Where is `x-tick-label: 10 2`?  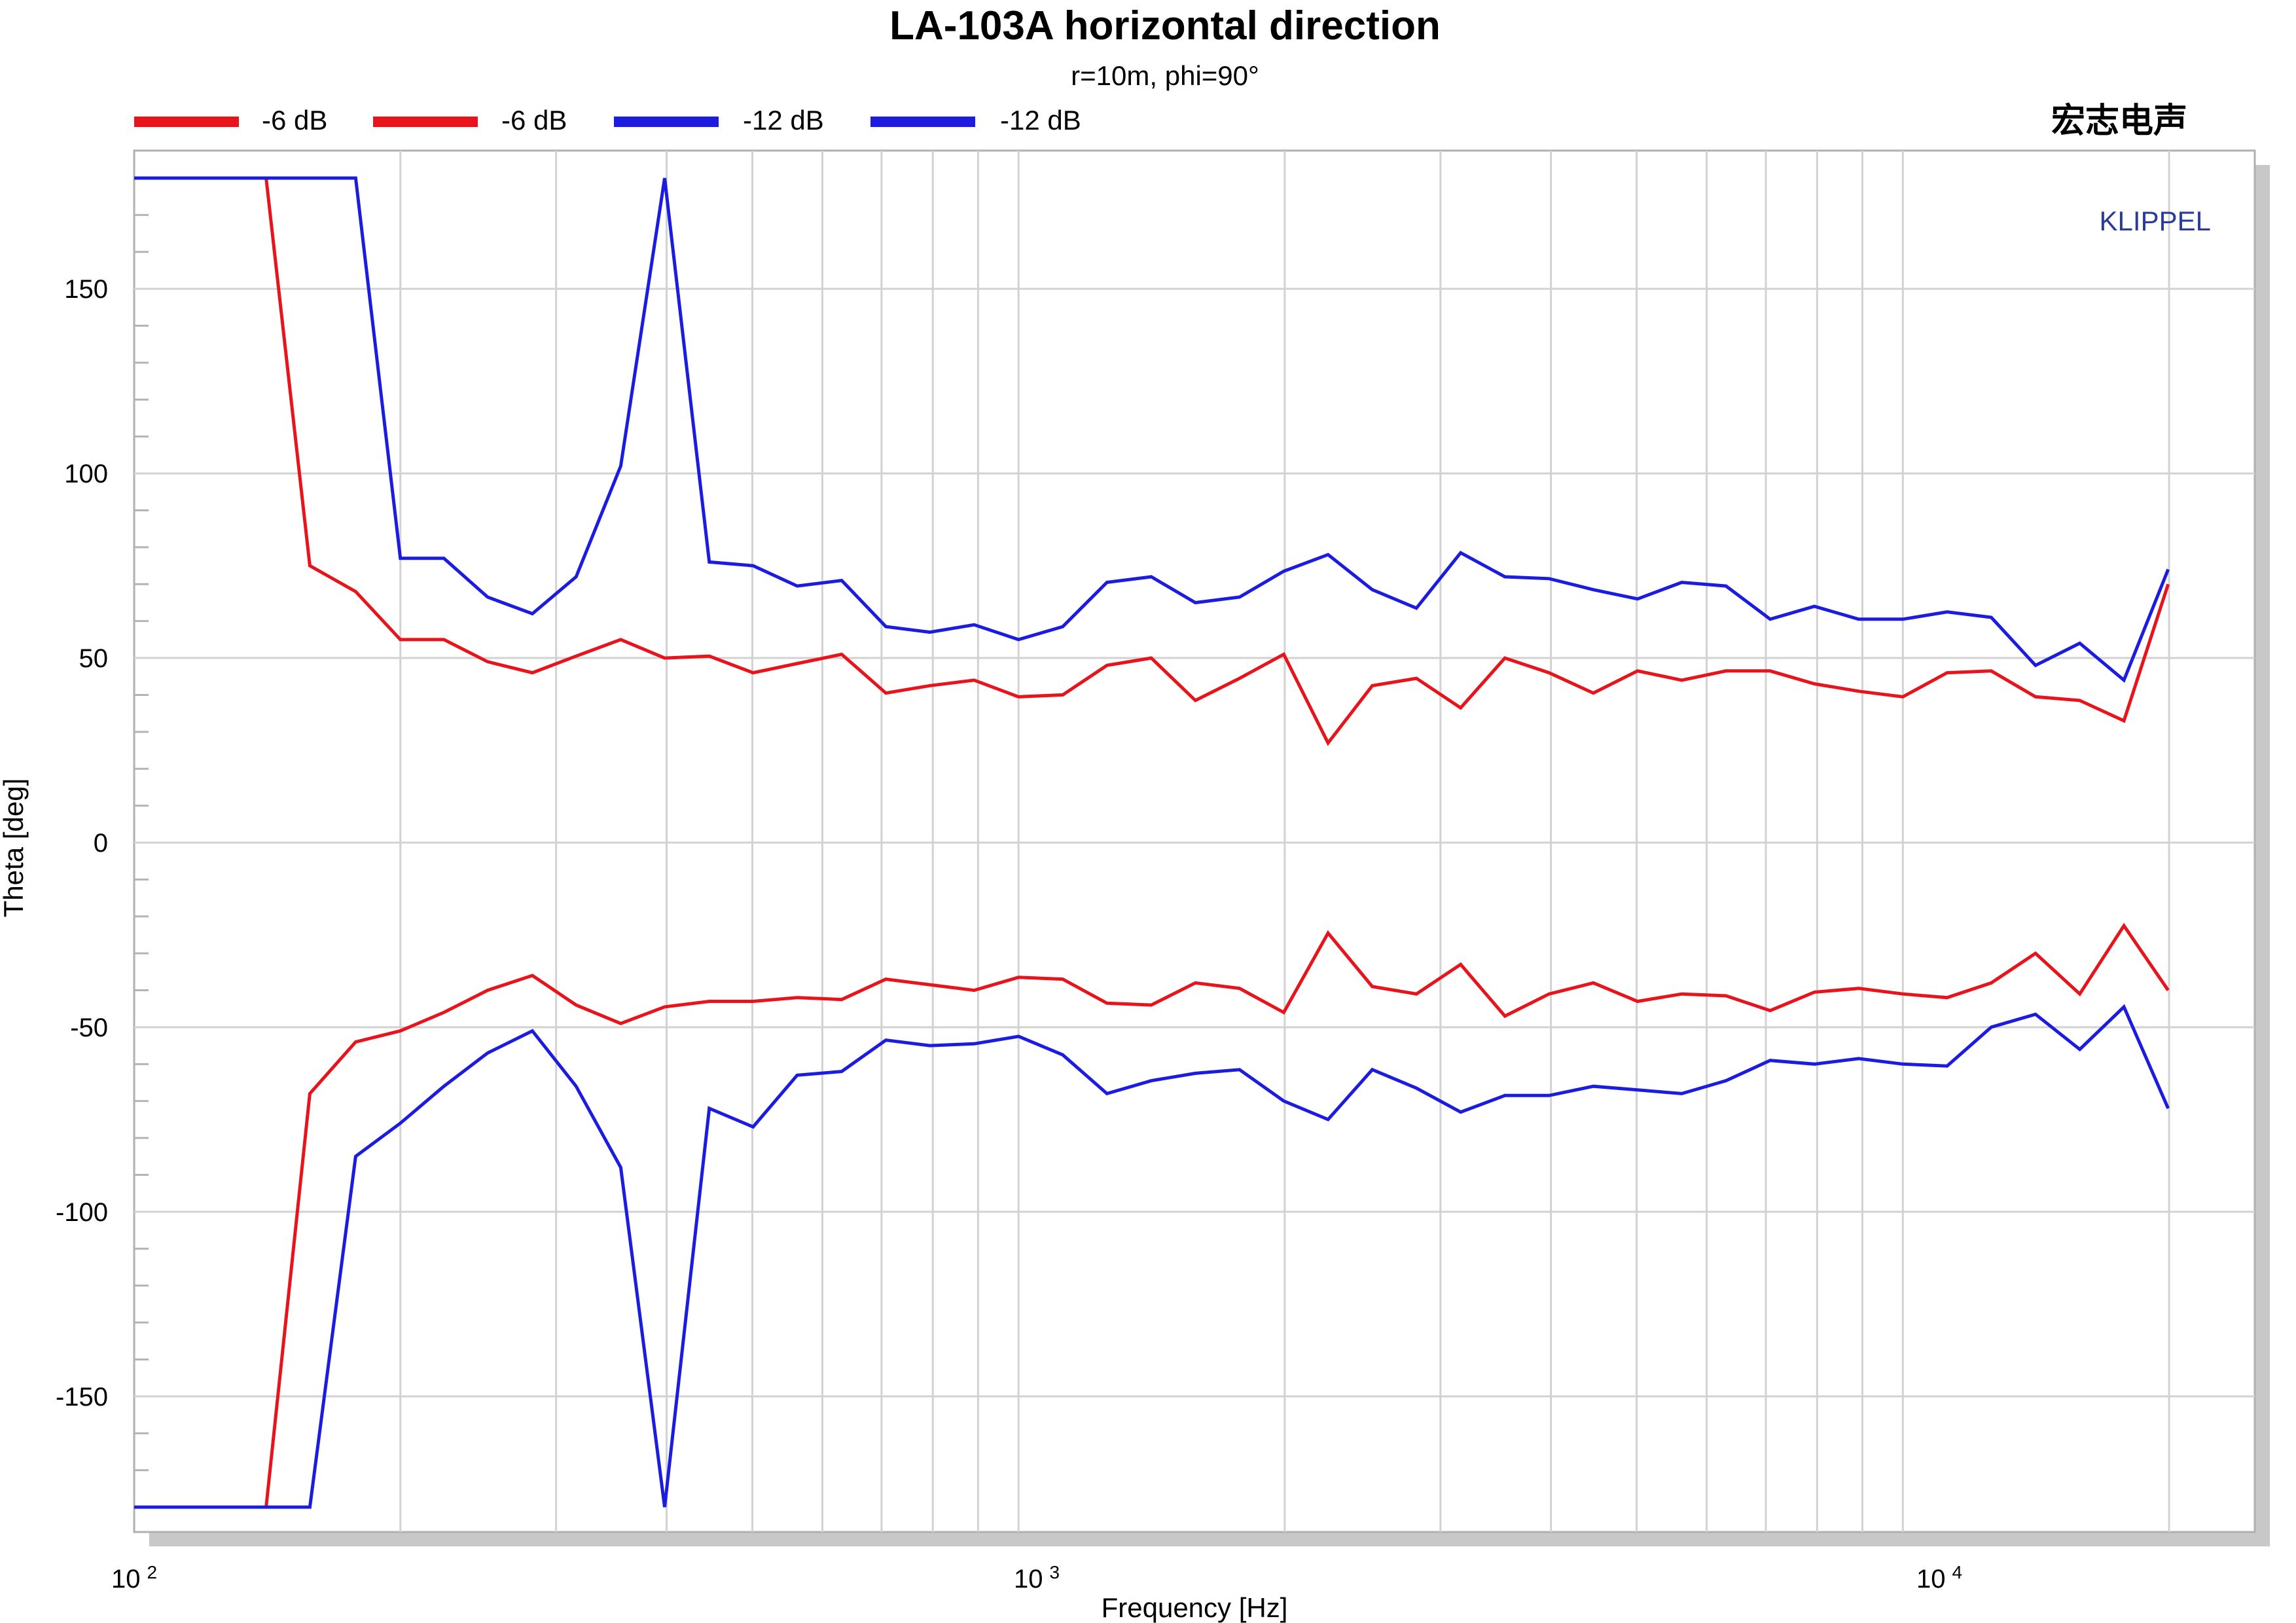 x-tick-label: 10 2 is located at coordinates (134, 1578).